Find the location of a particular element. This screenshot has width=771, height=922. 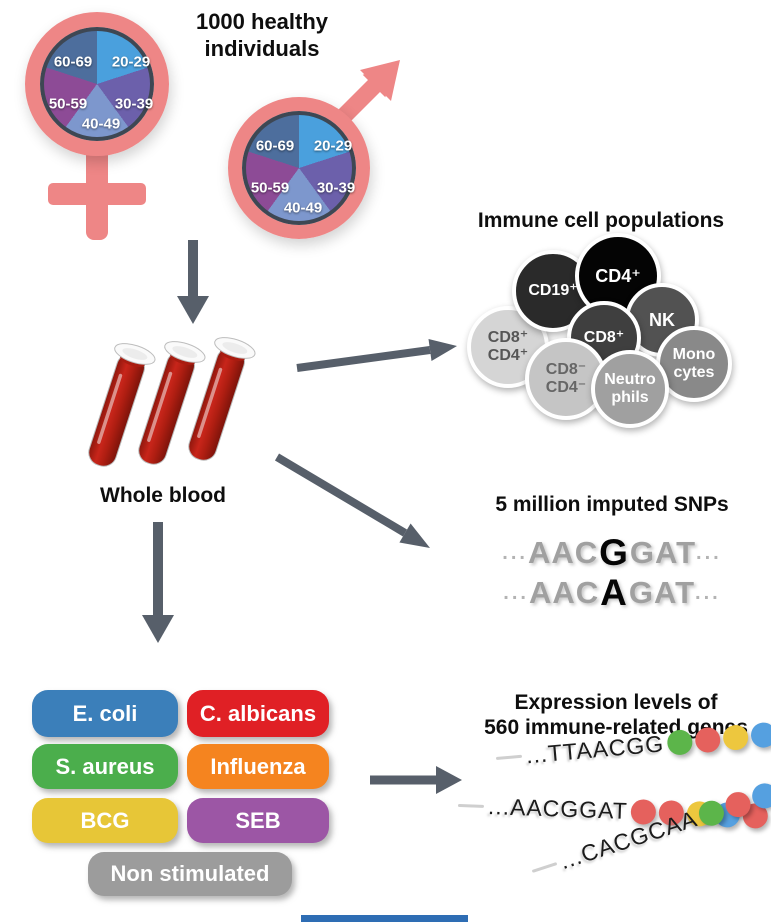

expression-title-line1: Expression levels of is located at coordinates (616, 702).